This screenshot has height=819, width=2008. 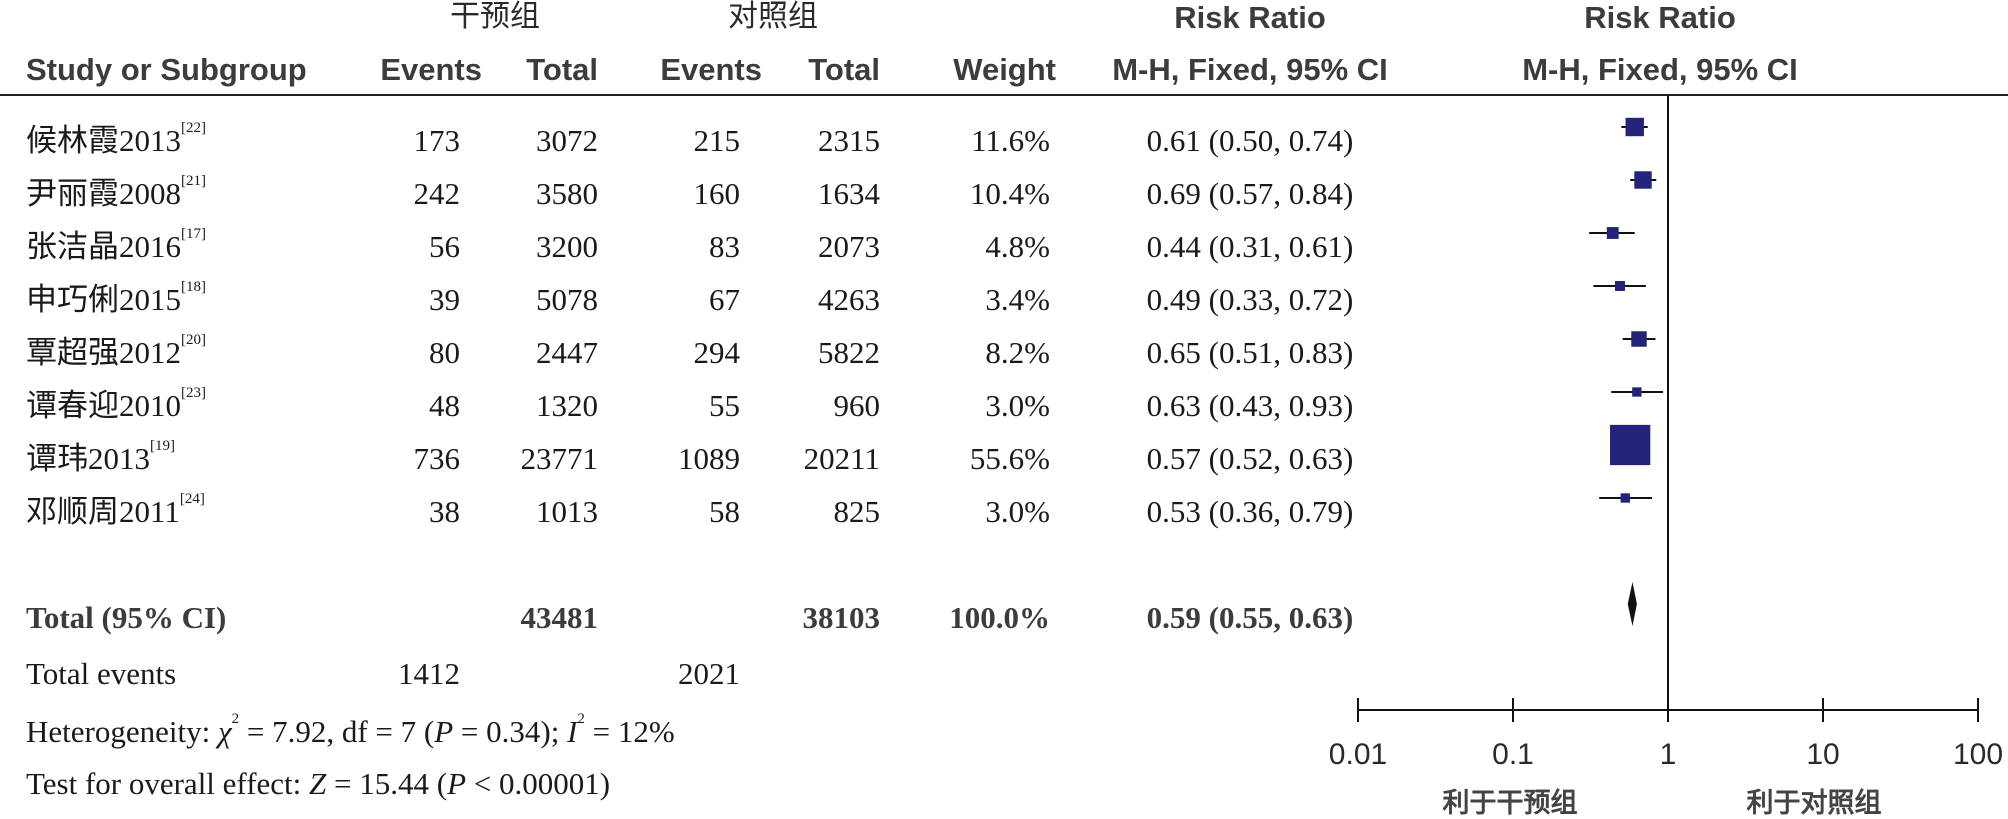 What do you see at coordinates (103, 140) in the screenshot?
I see `study-name-text: 候林霞2013` at bounding box center [103, 140].